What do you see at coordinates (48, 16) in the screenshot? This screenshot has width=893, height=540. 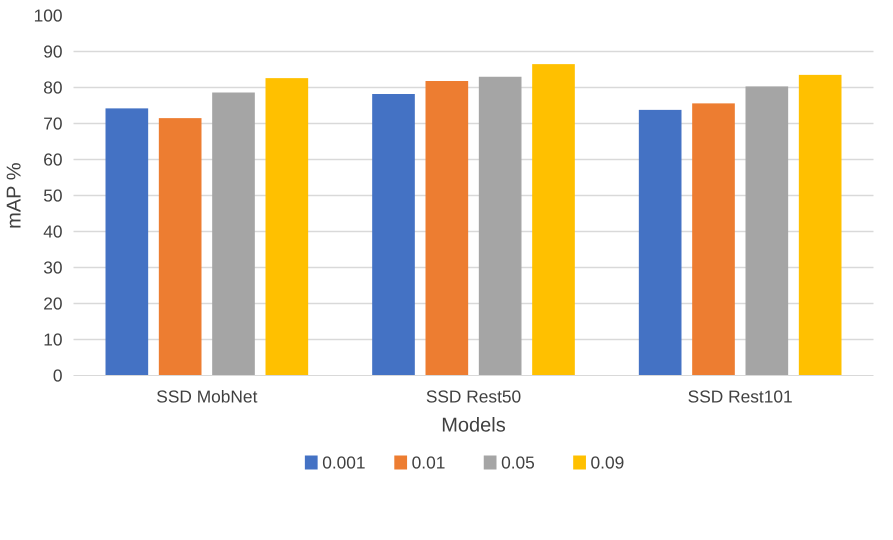 I see `y-tick-label: 100` at bounding box center [48, 16].